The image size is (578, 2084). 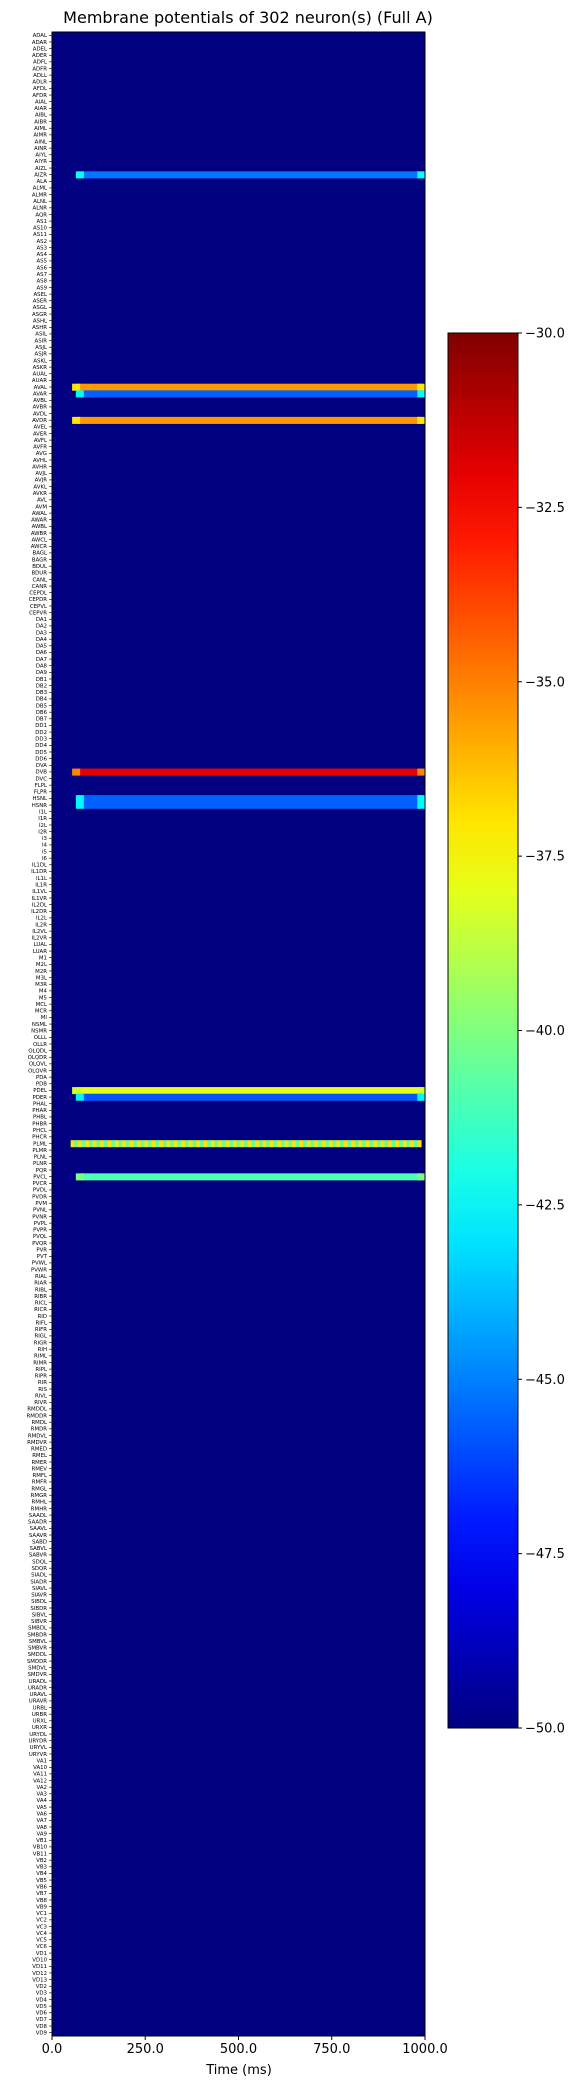 What do you see at coordinates (145, 2049) in the screenshot?
I see `x-tick-label: 250.0` at bounding box center [145, 2049].